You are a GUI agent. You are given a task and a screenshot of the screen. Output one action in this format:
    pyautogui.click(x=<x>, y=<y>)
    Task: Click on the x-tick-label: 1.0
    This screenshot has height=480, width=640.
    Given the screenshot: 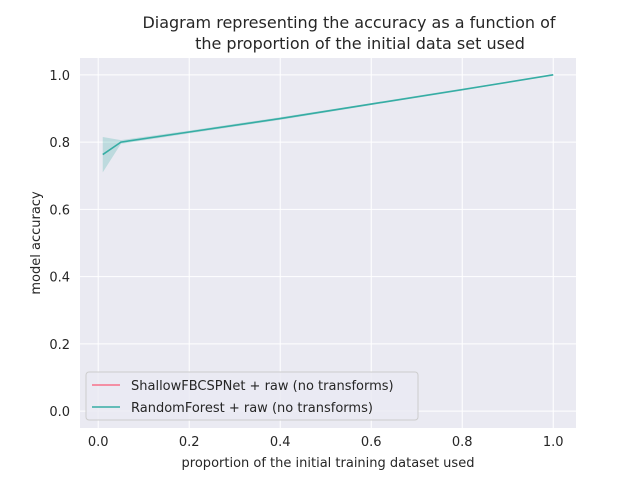 What is the action you would take?
    pyautogui.click(x=553, y=442)
    